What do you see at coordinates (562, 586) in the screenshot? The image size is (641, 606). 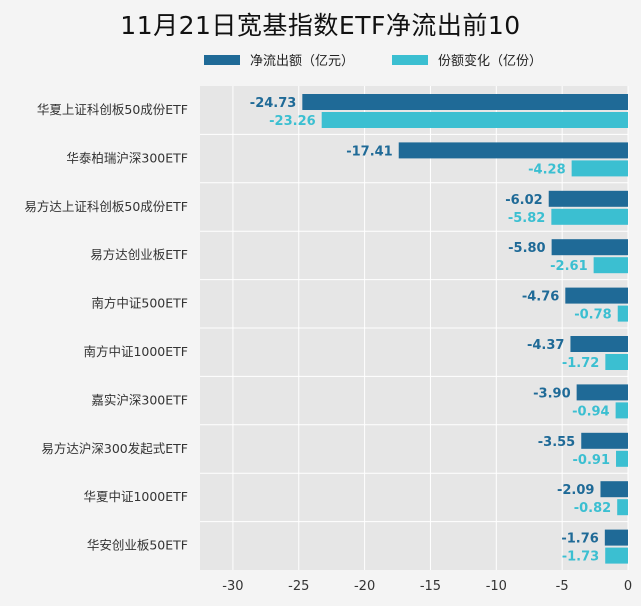 I see `x-tick-label: -5` at bounding box center [562, 586].